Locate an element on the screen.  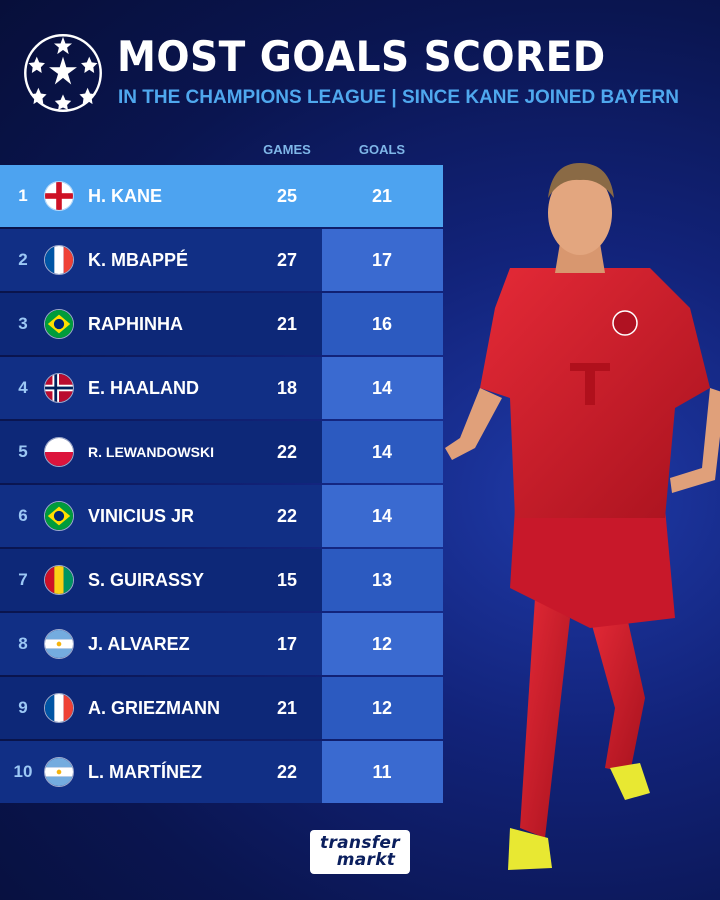
goals-value: 21 is located at coordinates (382, 195).